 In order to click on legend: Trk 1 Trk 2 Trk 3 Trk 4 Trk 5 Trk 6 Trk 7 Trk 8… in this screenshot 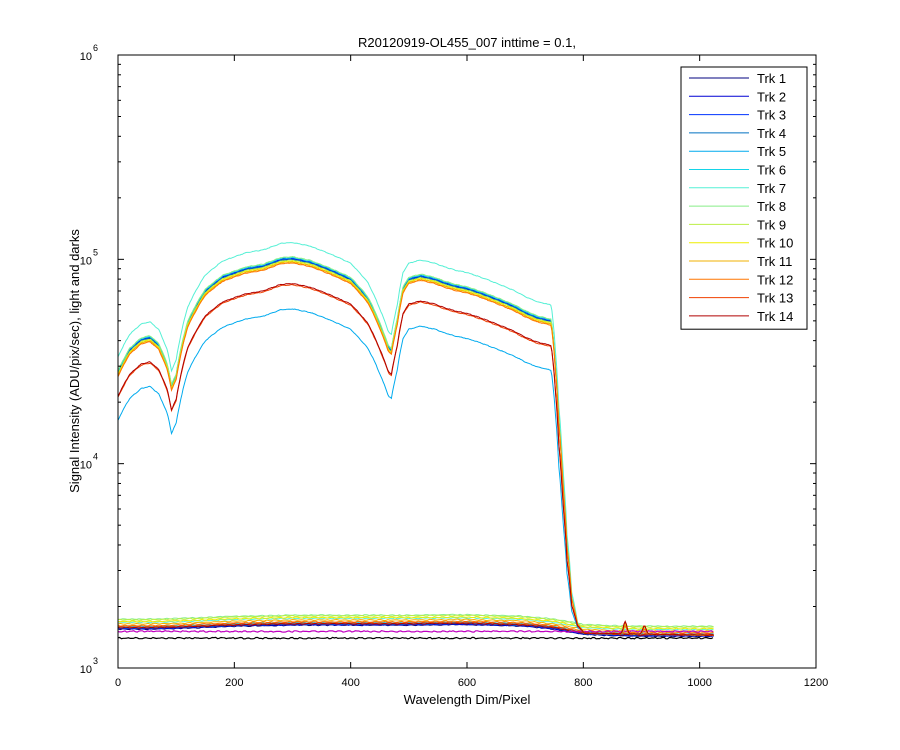, I will do `click(744, 198)`.